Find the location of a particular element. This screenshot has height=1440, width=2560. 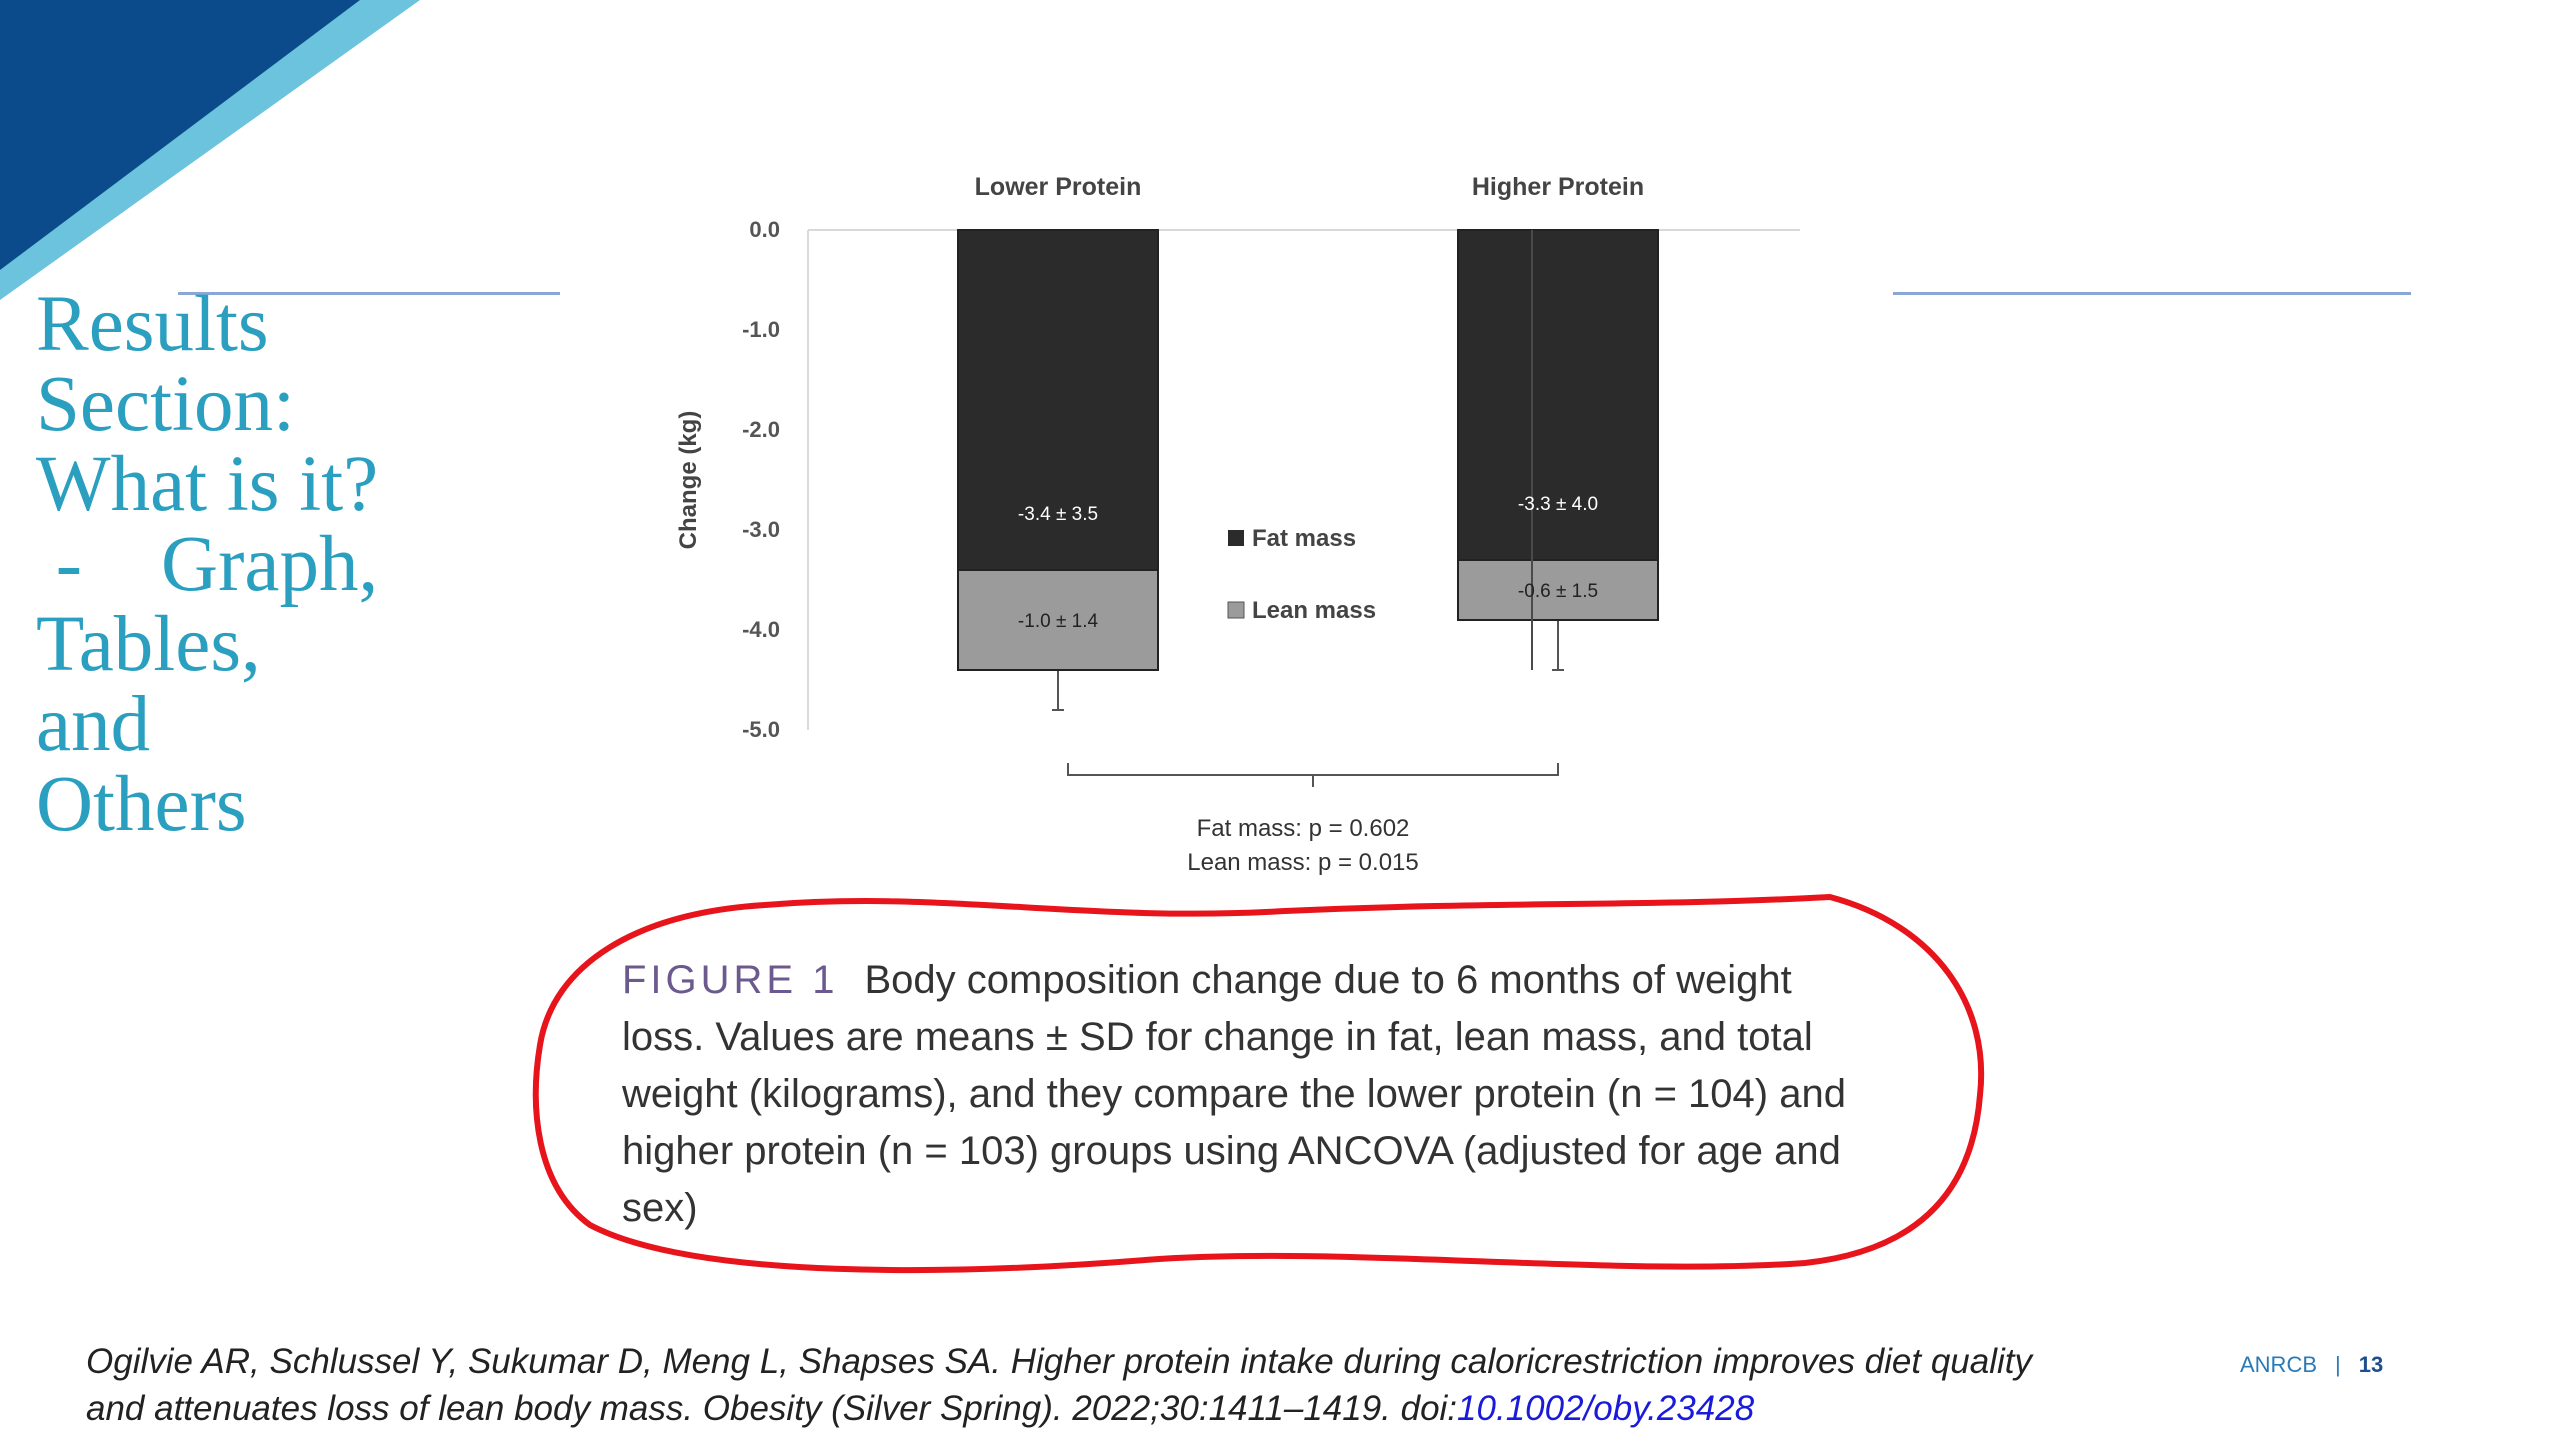

y-tick-label: -3.0 is located at coordinates (761, 529).